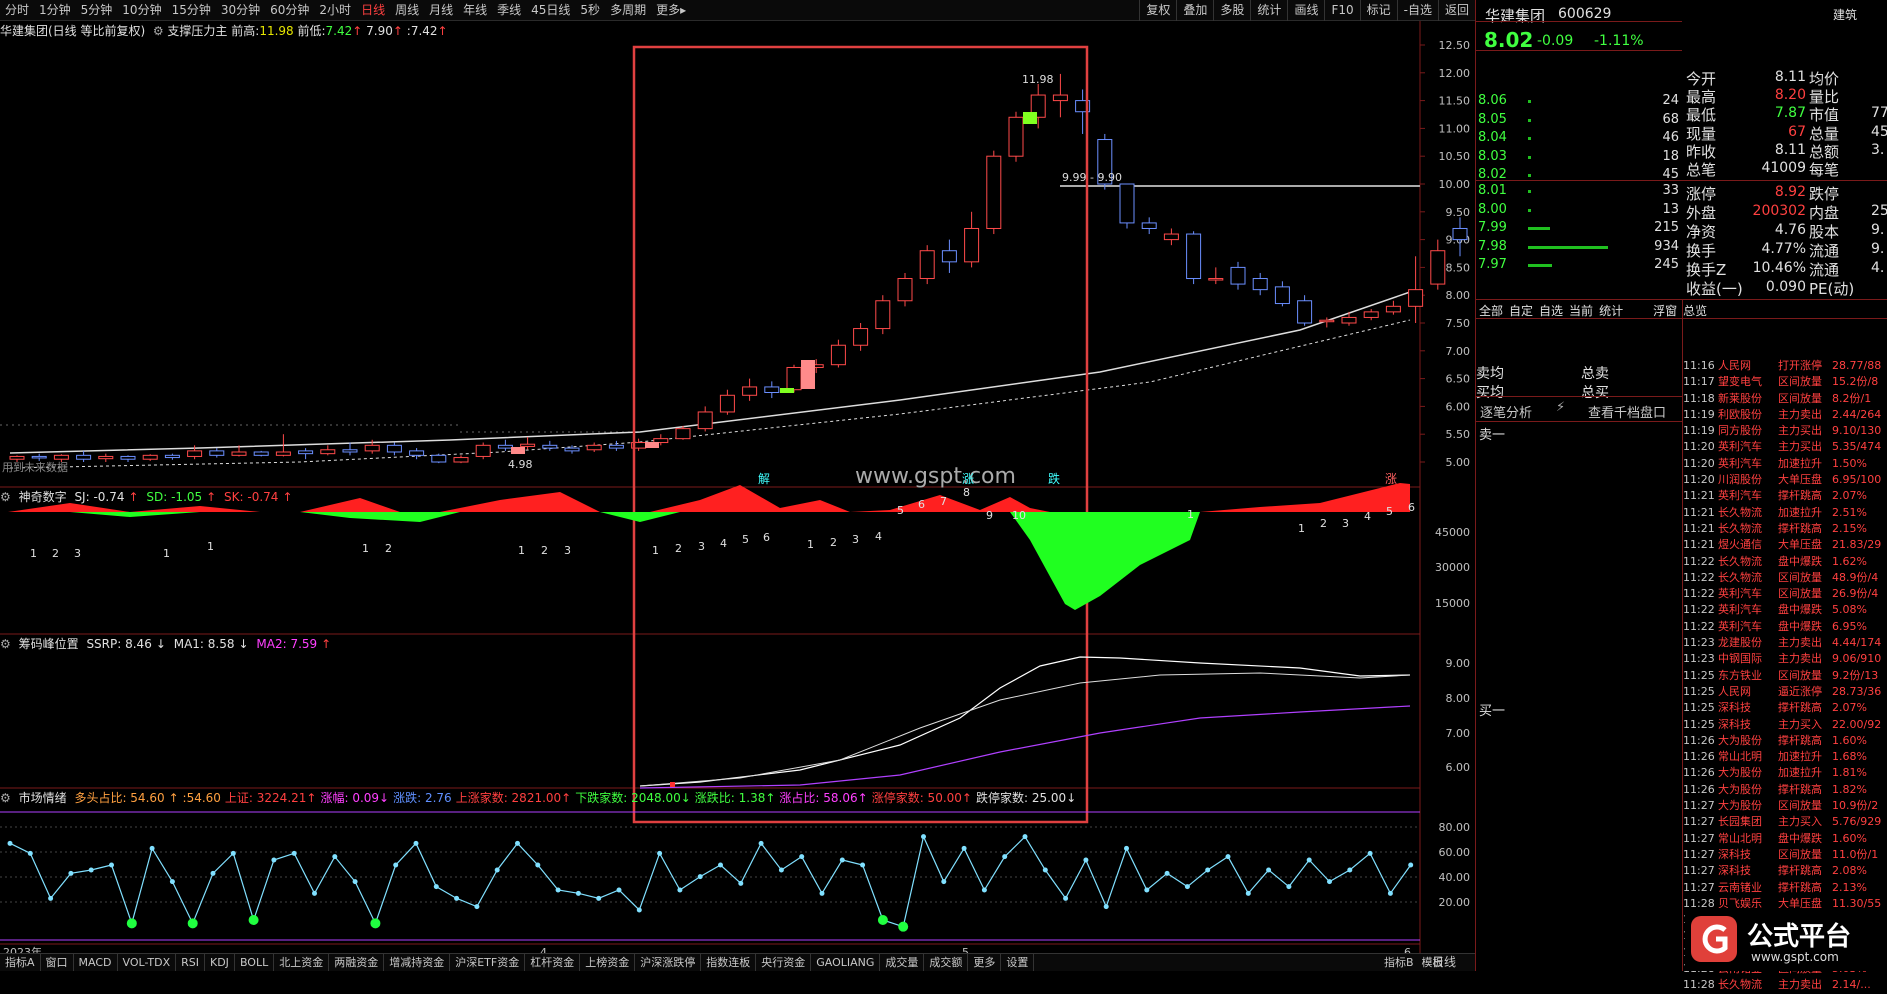 The width and height of the screenshot is (1887, 994). I want to click on indicator-tab: 两融资金, so click(357, 962).